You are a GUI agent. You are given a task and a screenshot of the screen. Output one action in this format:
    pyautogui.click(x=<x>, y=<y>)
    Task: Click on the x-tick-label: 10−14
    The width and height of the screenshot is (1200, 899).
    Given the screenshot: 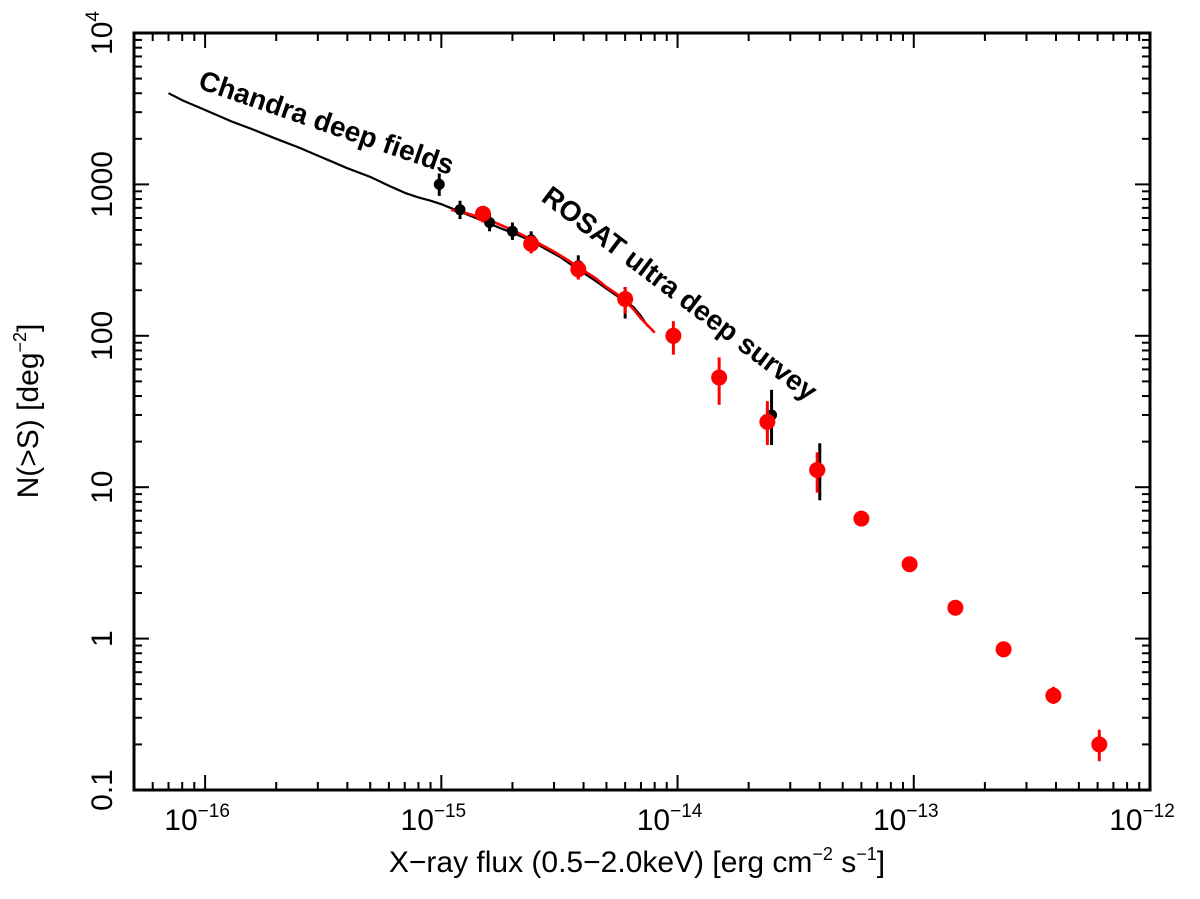 What is the action you would take?
    pyautogui.click(x=670, y=819)
    